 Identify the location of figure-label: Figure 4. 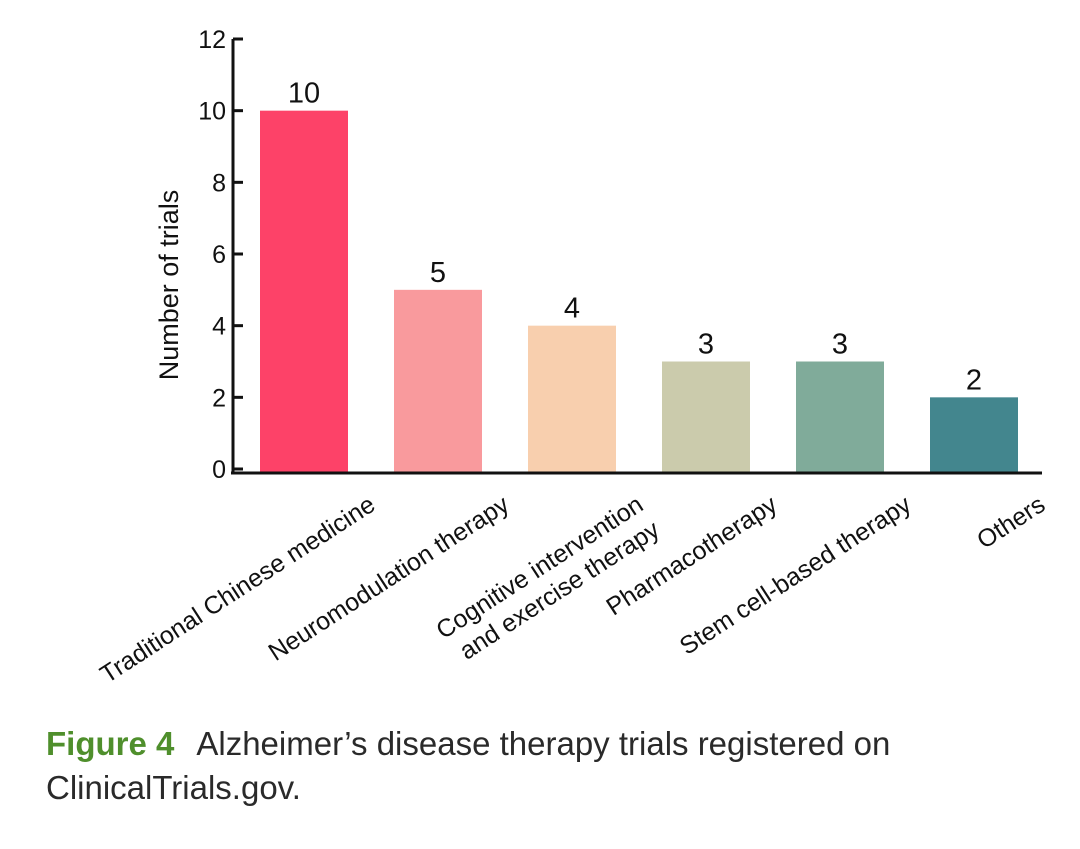
(110, 743).